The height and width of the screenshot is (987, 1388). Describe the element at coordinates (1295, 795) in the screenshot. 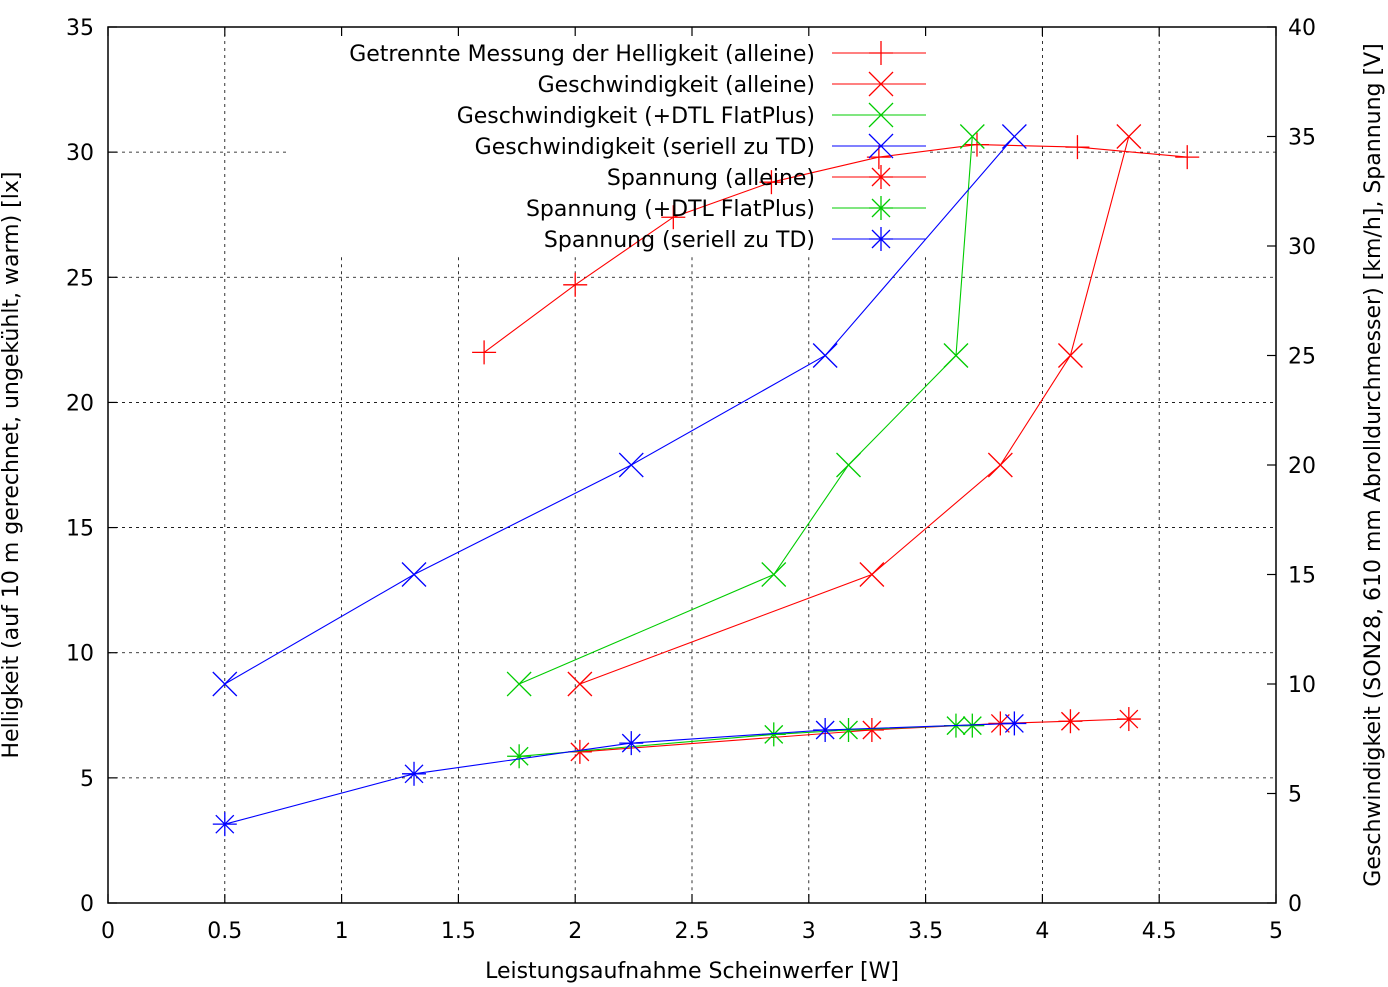

I see `y2-tick-label: 5` at that location.